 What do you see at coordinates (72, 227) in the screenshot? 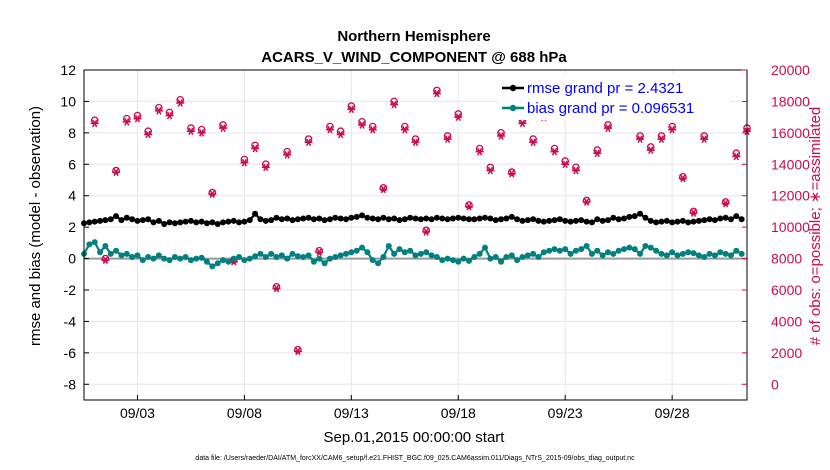
I see `y-tick-label: 2` at bounding box center [72, 227].